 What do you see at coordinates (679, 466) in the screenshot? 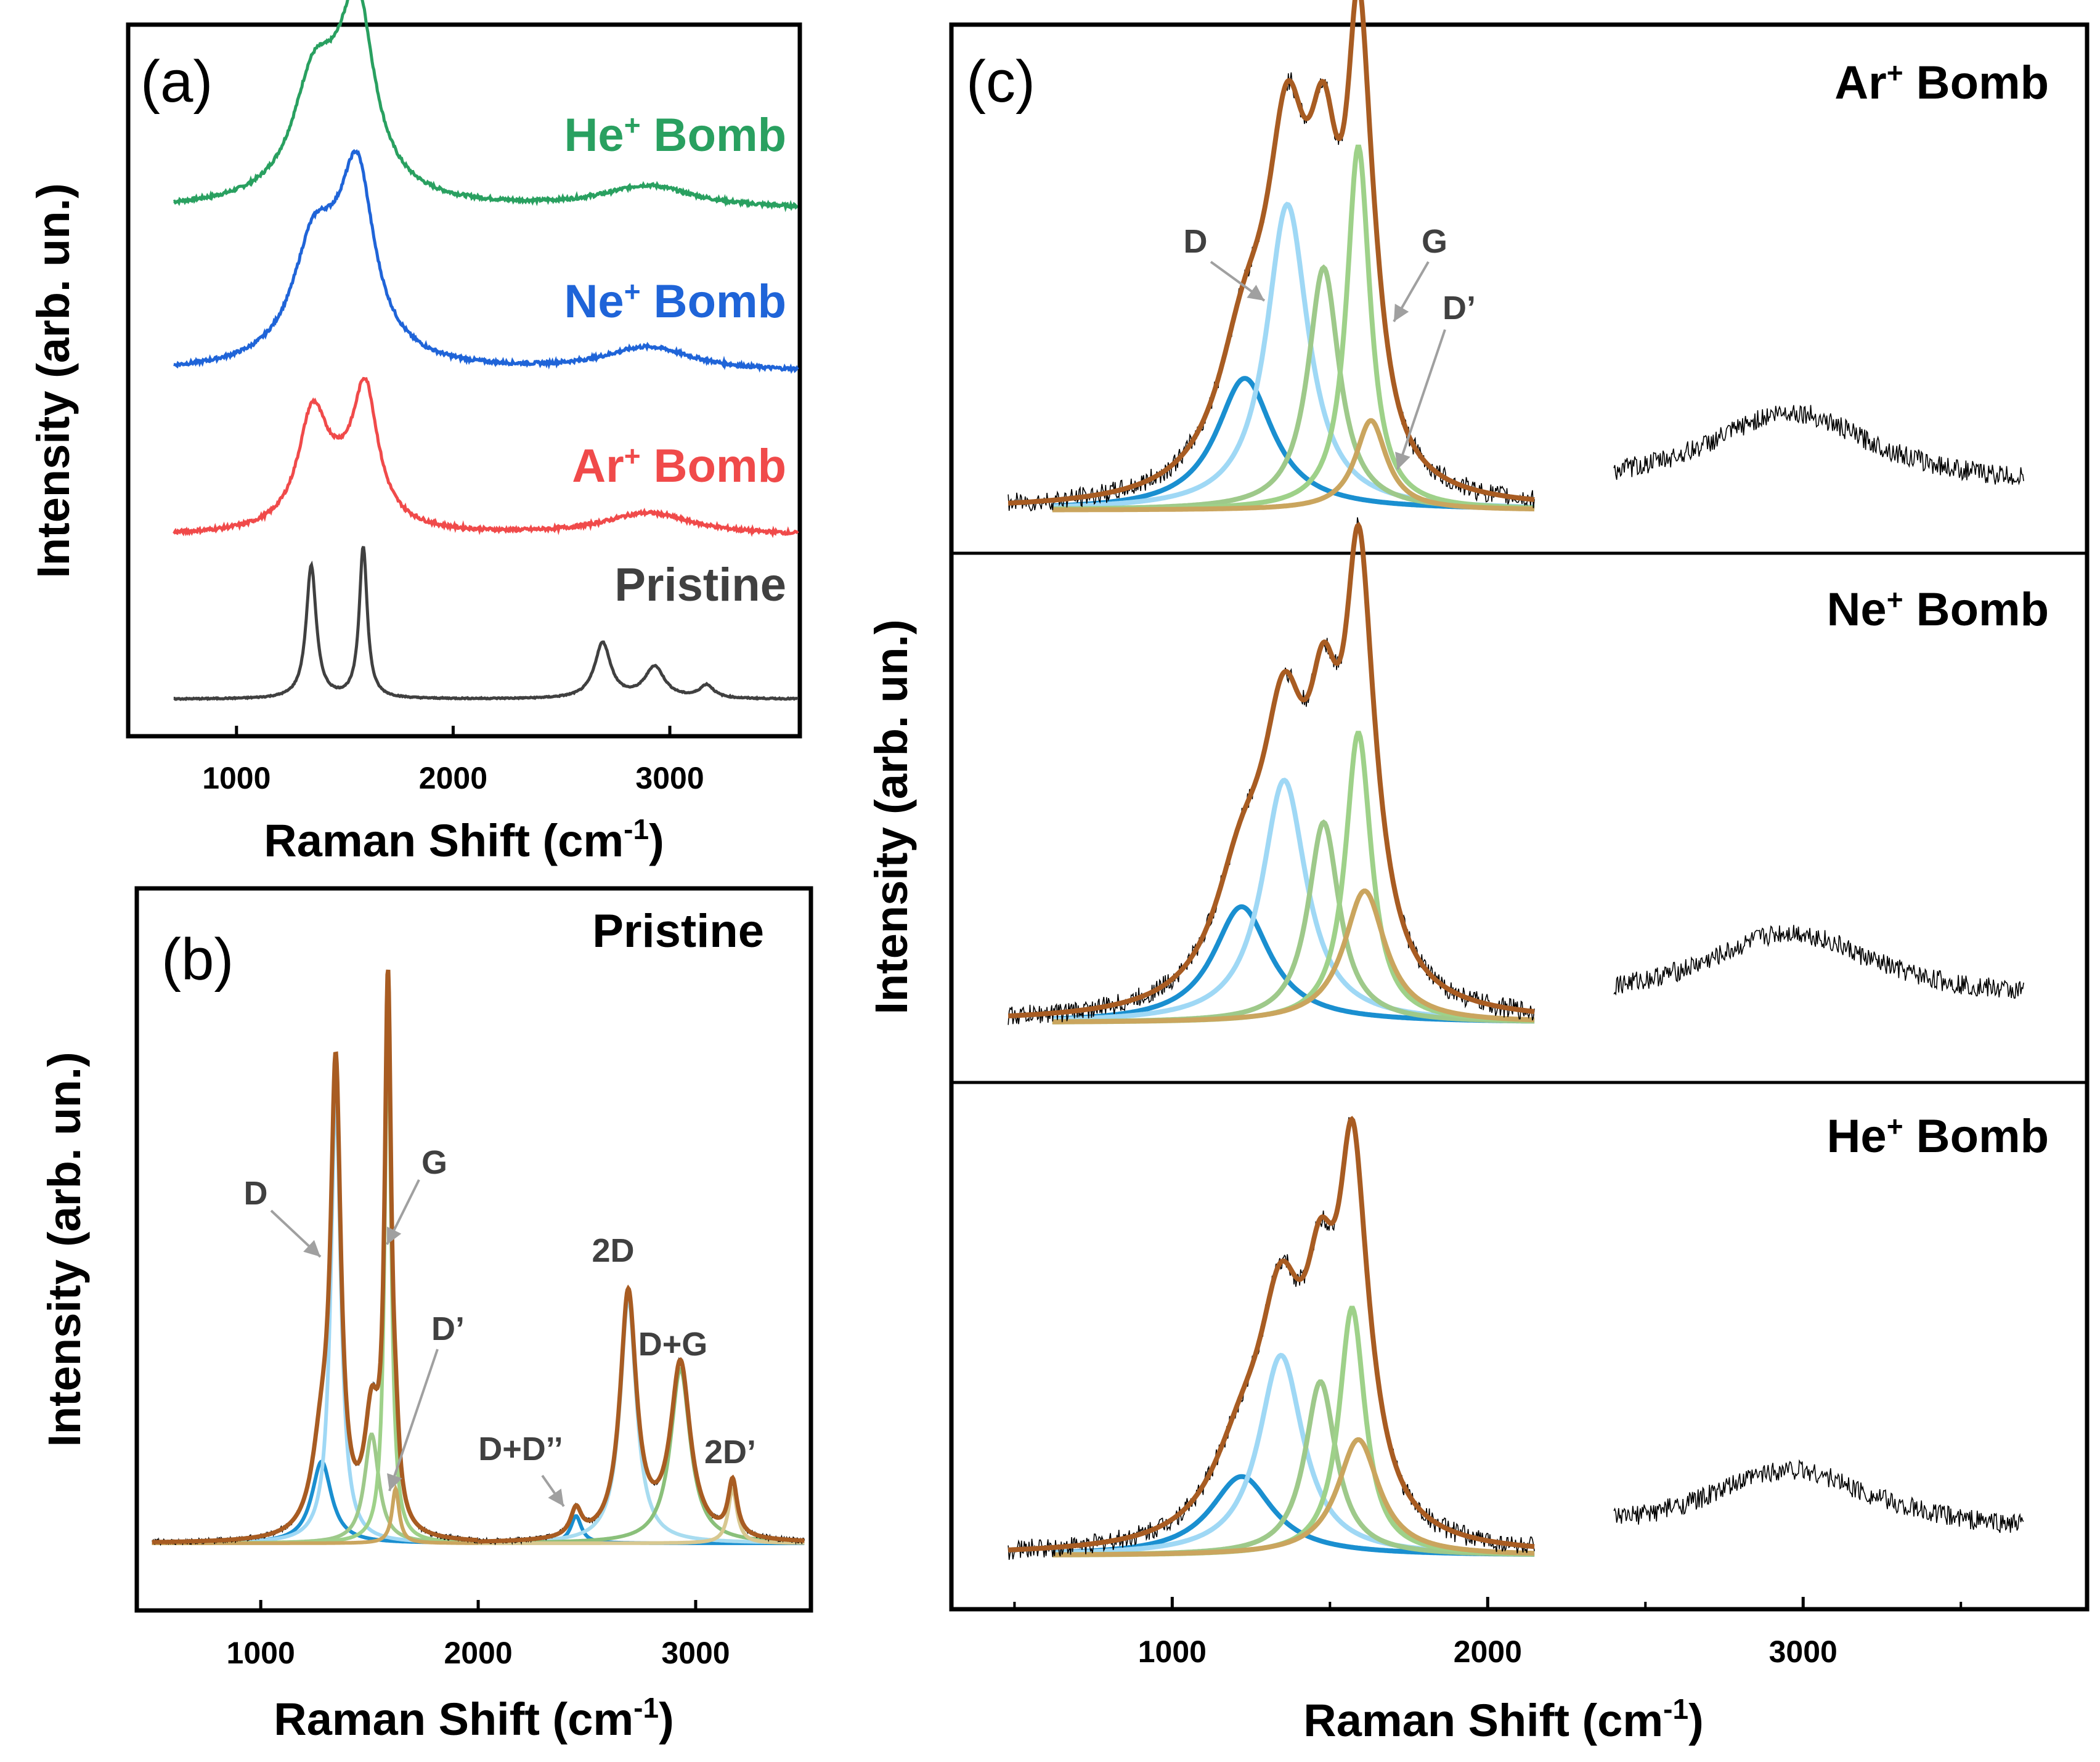
I see `series-label-3: Ar+ Bomb` at bounding box center [679, 466].